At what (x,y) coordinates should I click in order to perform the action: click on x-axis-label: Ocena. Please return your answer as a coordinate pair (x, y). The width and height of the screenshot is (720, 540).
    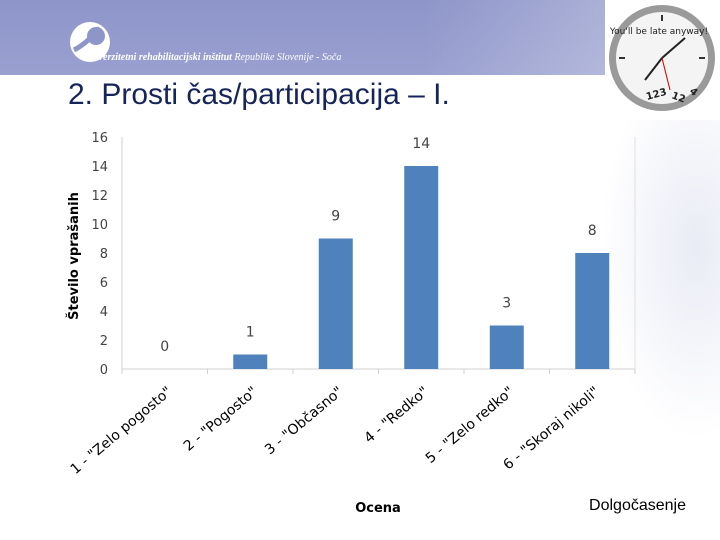
    Looking at the image, I should click on (378, 508).